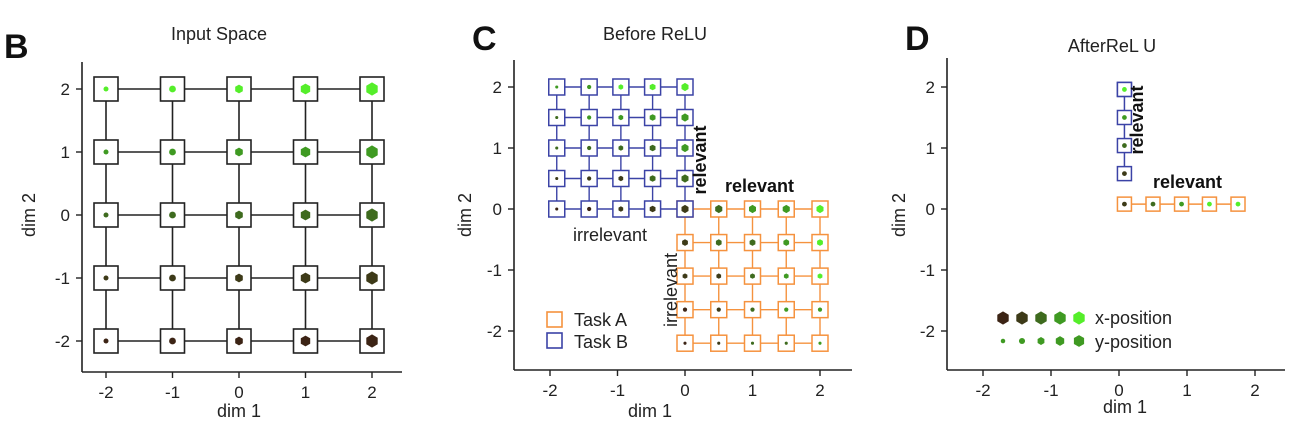 Image resolution: width=1314 pixels, height=428 pixels. Describe the element at coordinates (1186, 390) in the screenshot. I see `d-x-tick-label: 1` at that location.